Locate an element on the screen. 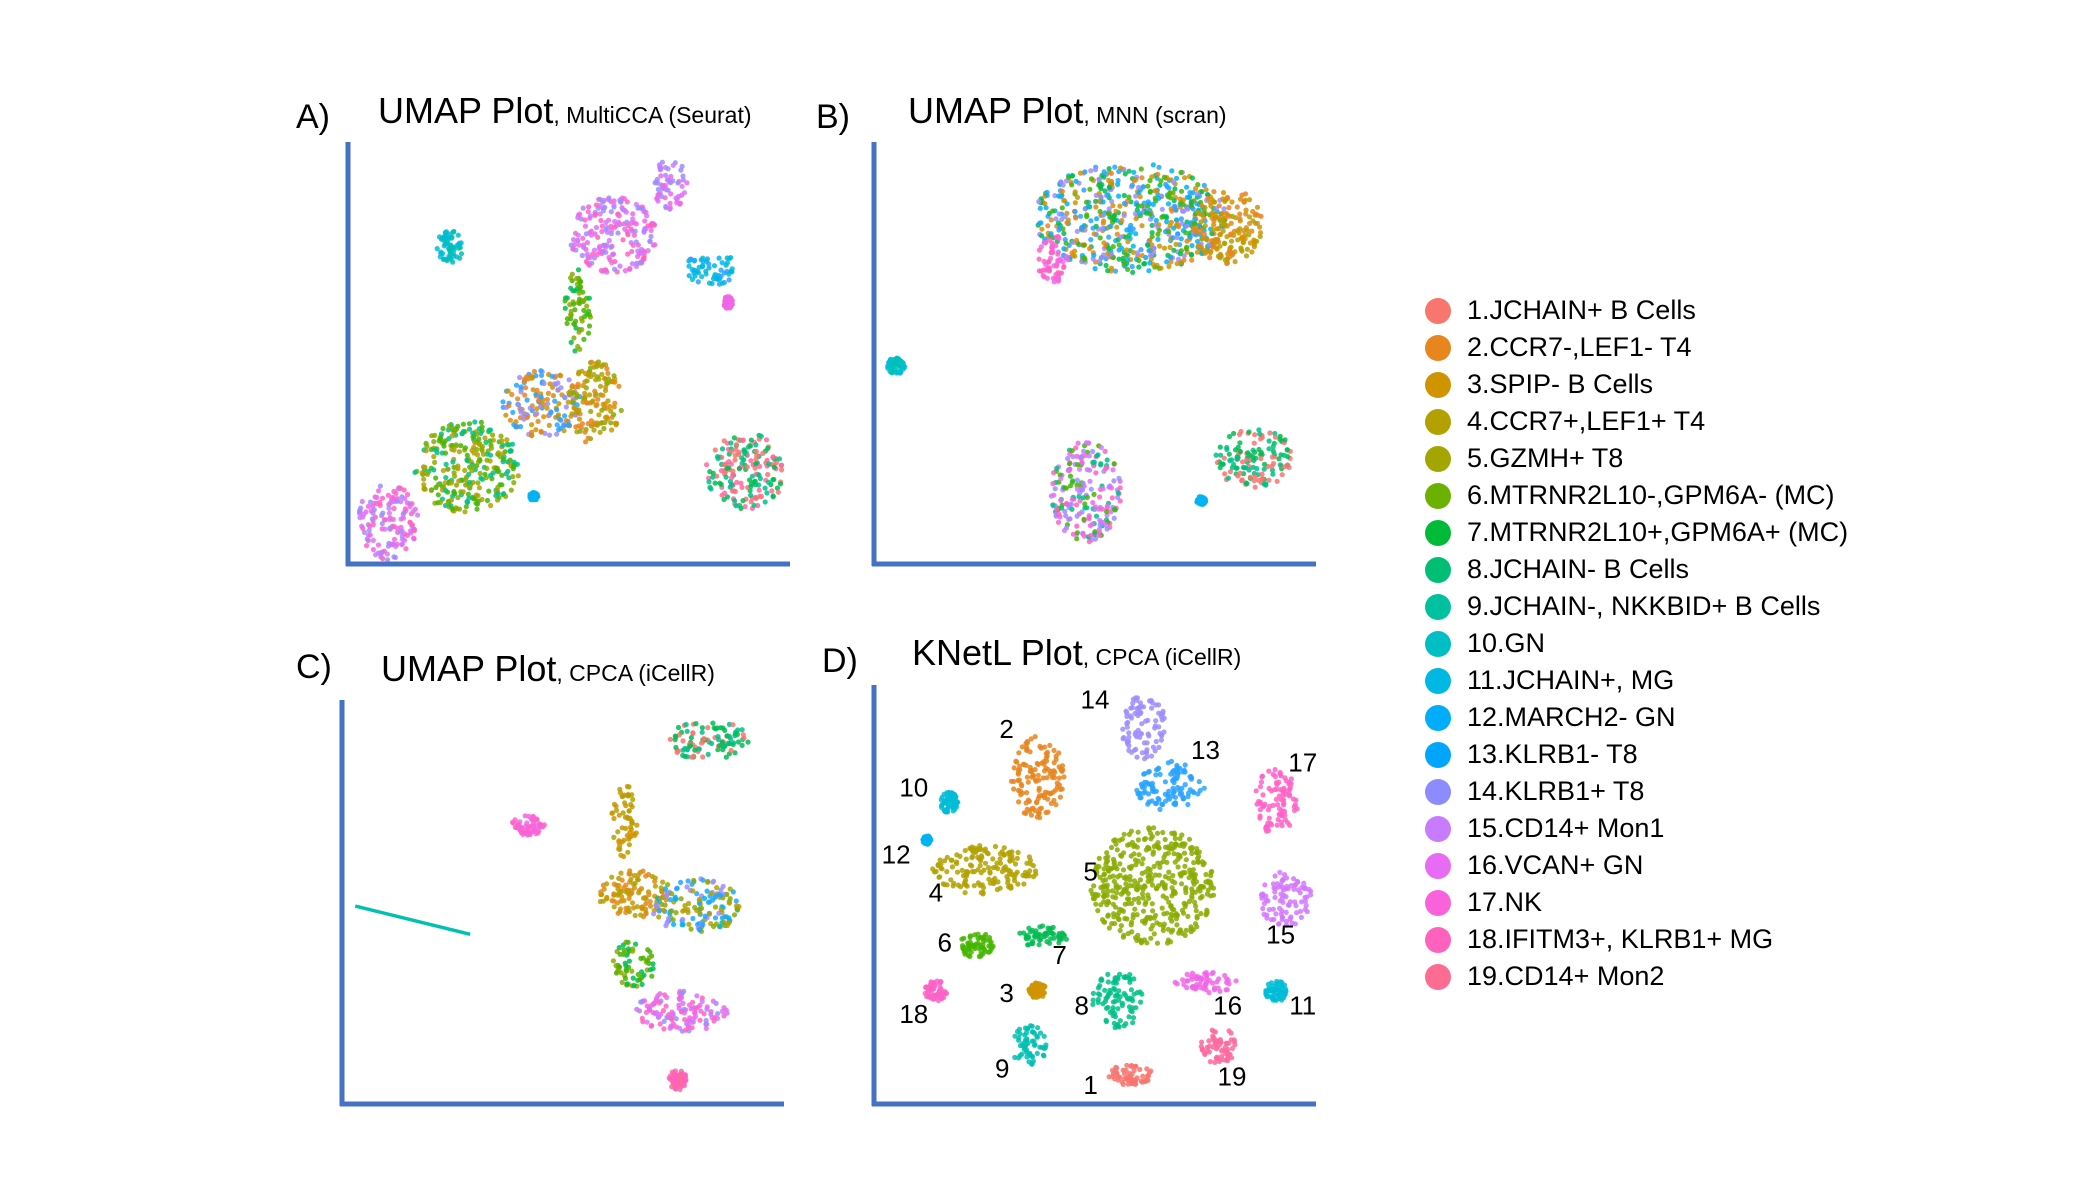  panel-title-a-main: UMAP Plot is located at coordinates (466, 110).